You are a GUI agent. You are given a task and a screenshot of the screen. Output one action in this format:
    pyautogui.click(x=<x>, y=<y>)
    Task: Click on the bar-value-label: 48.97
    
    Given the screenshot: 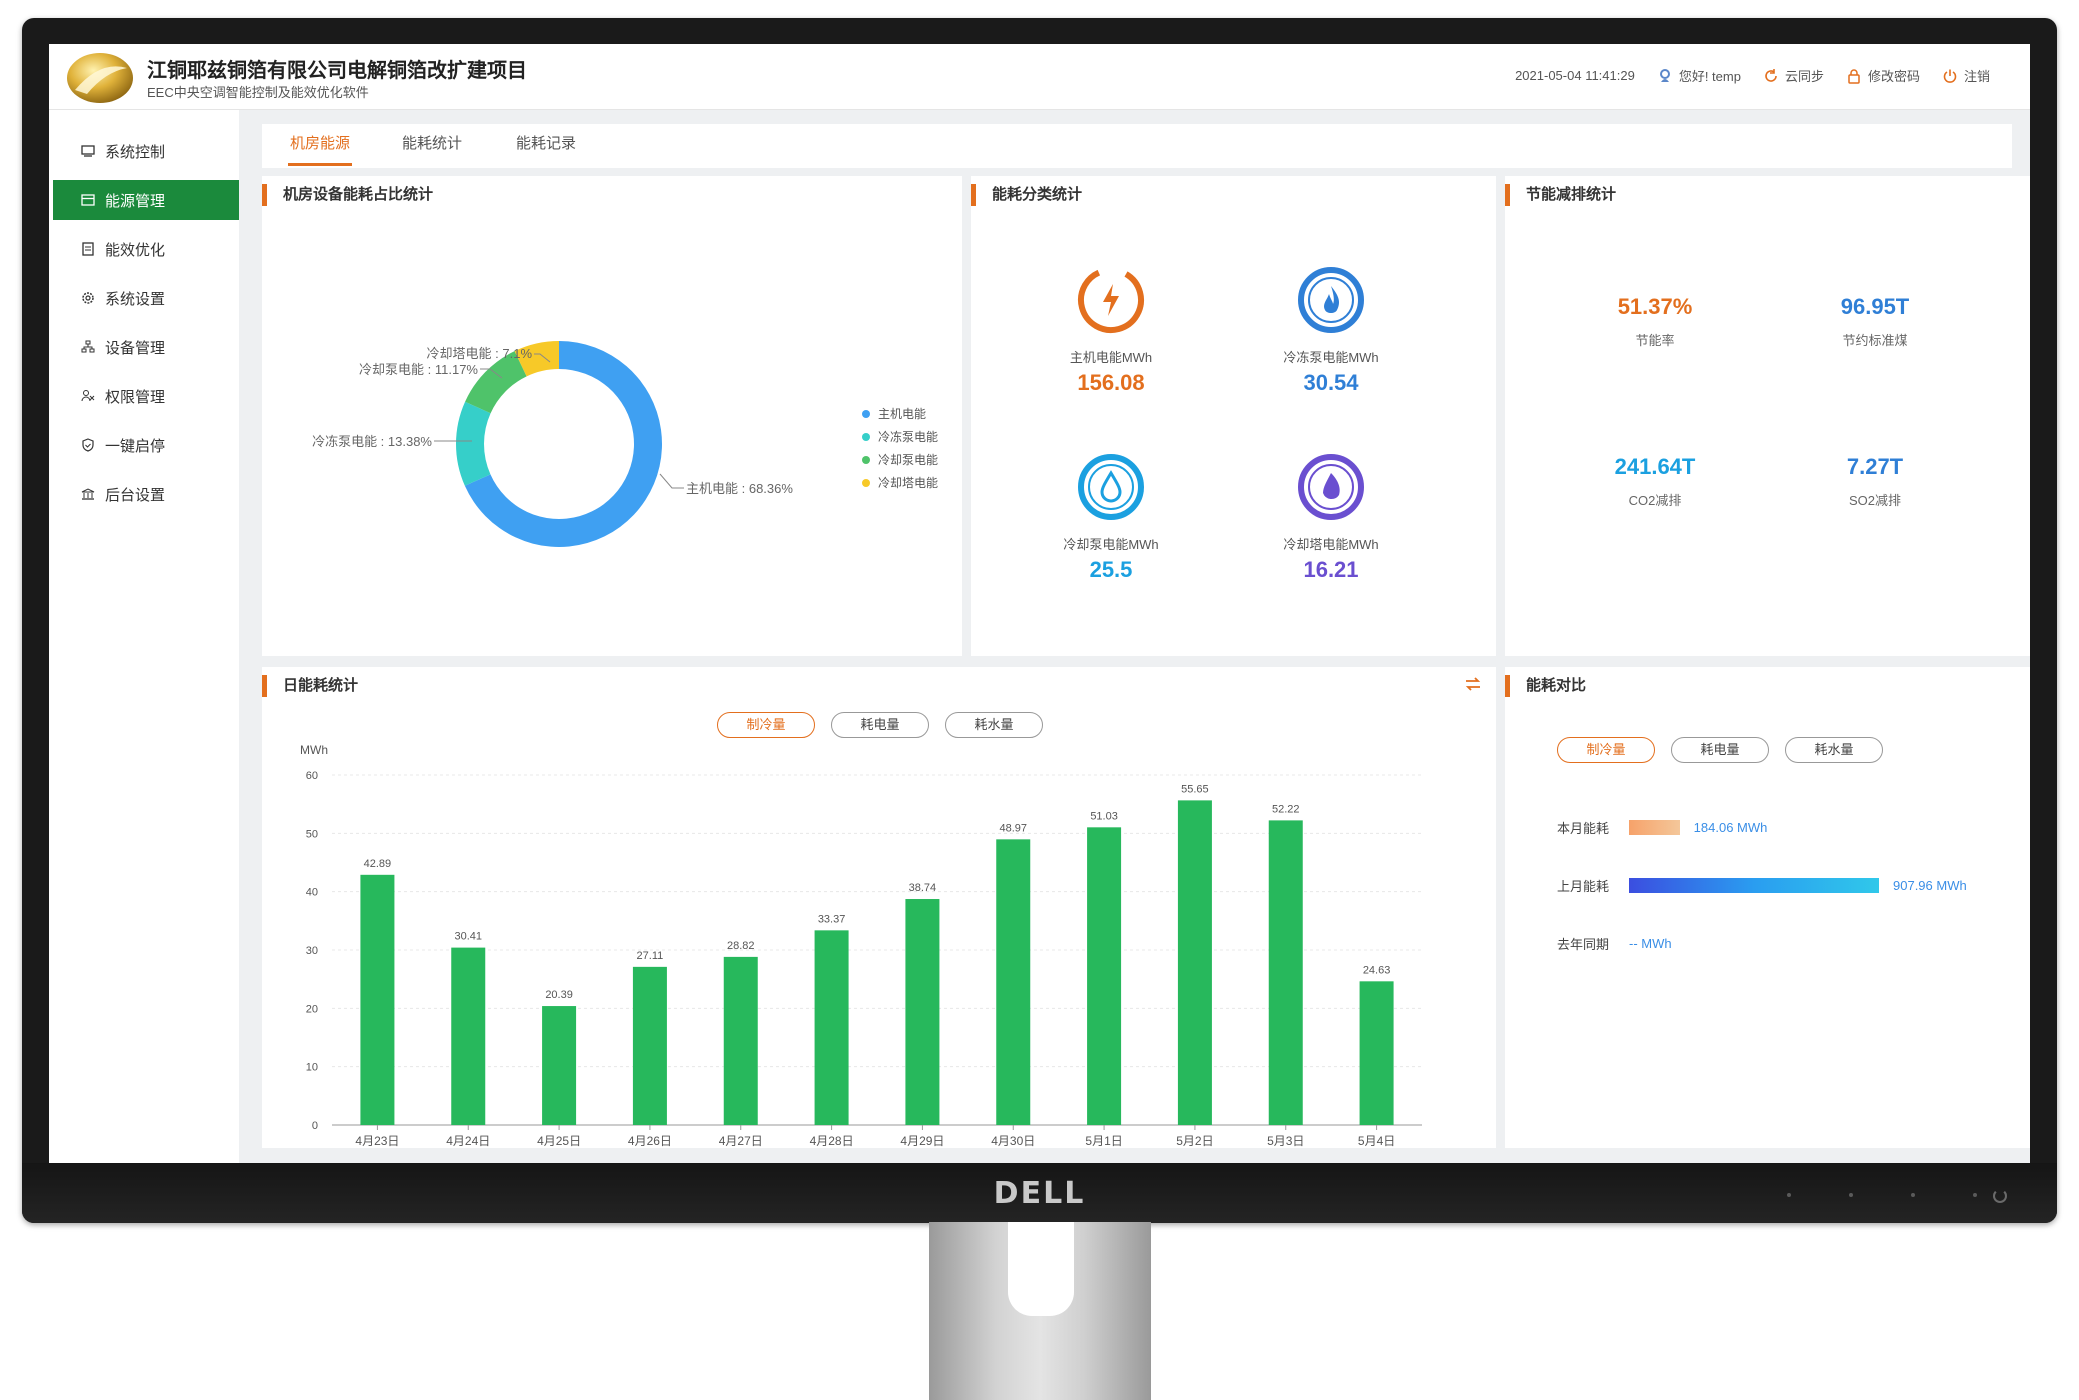 What is the action you would take?
    pyautogui.click(x=1013, y=828)
    